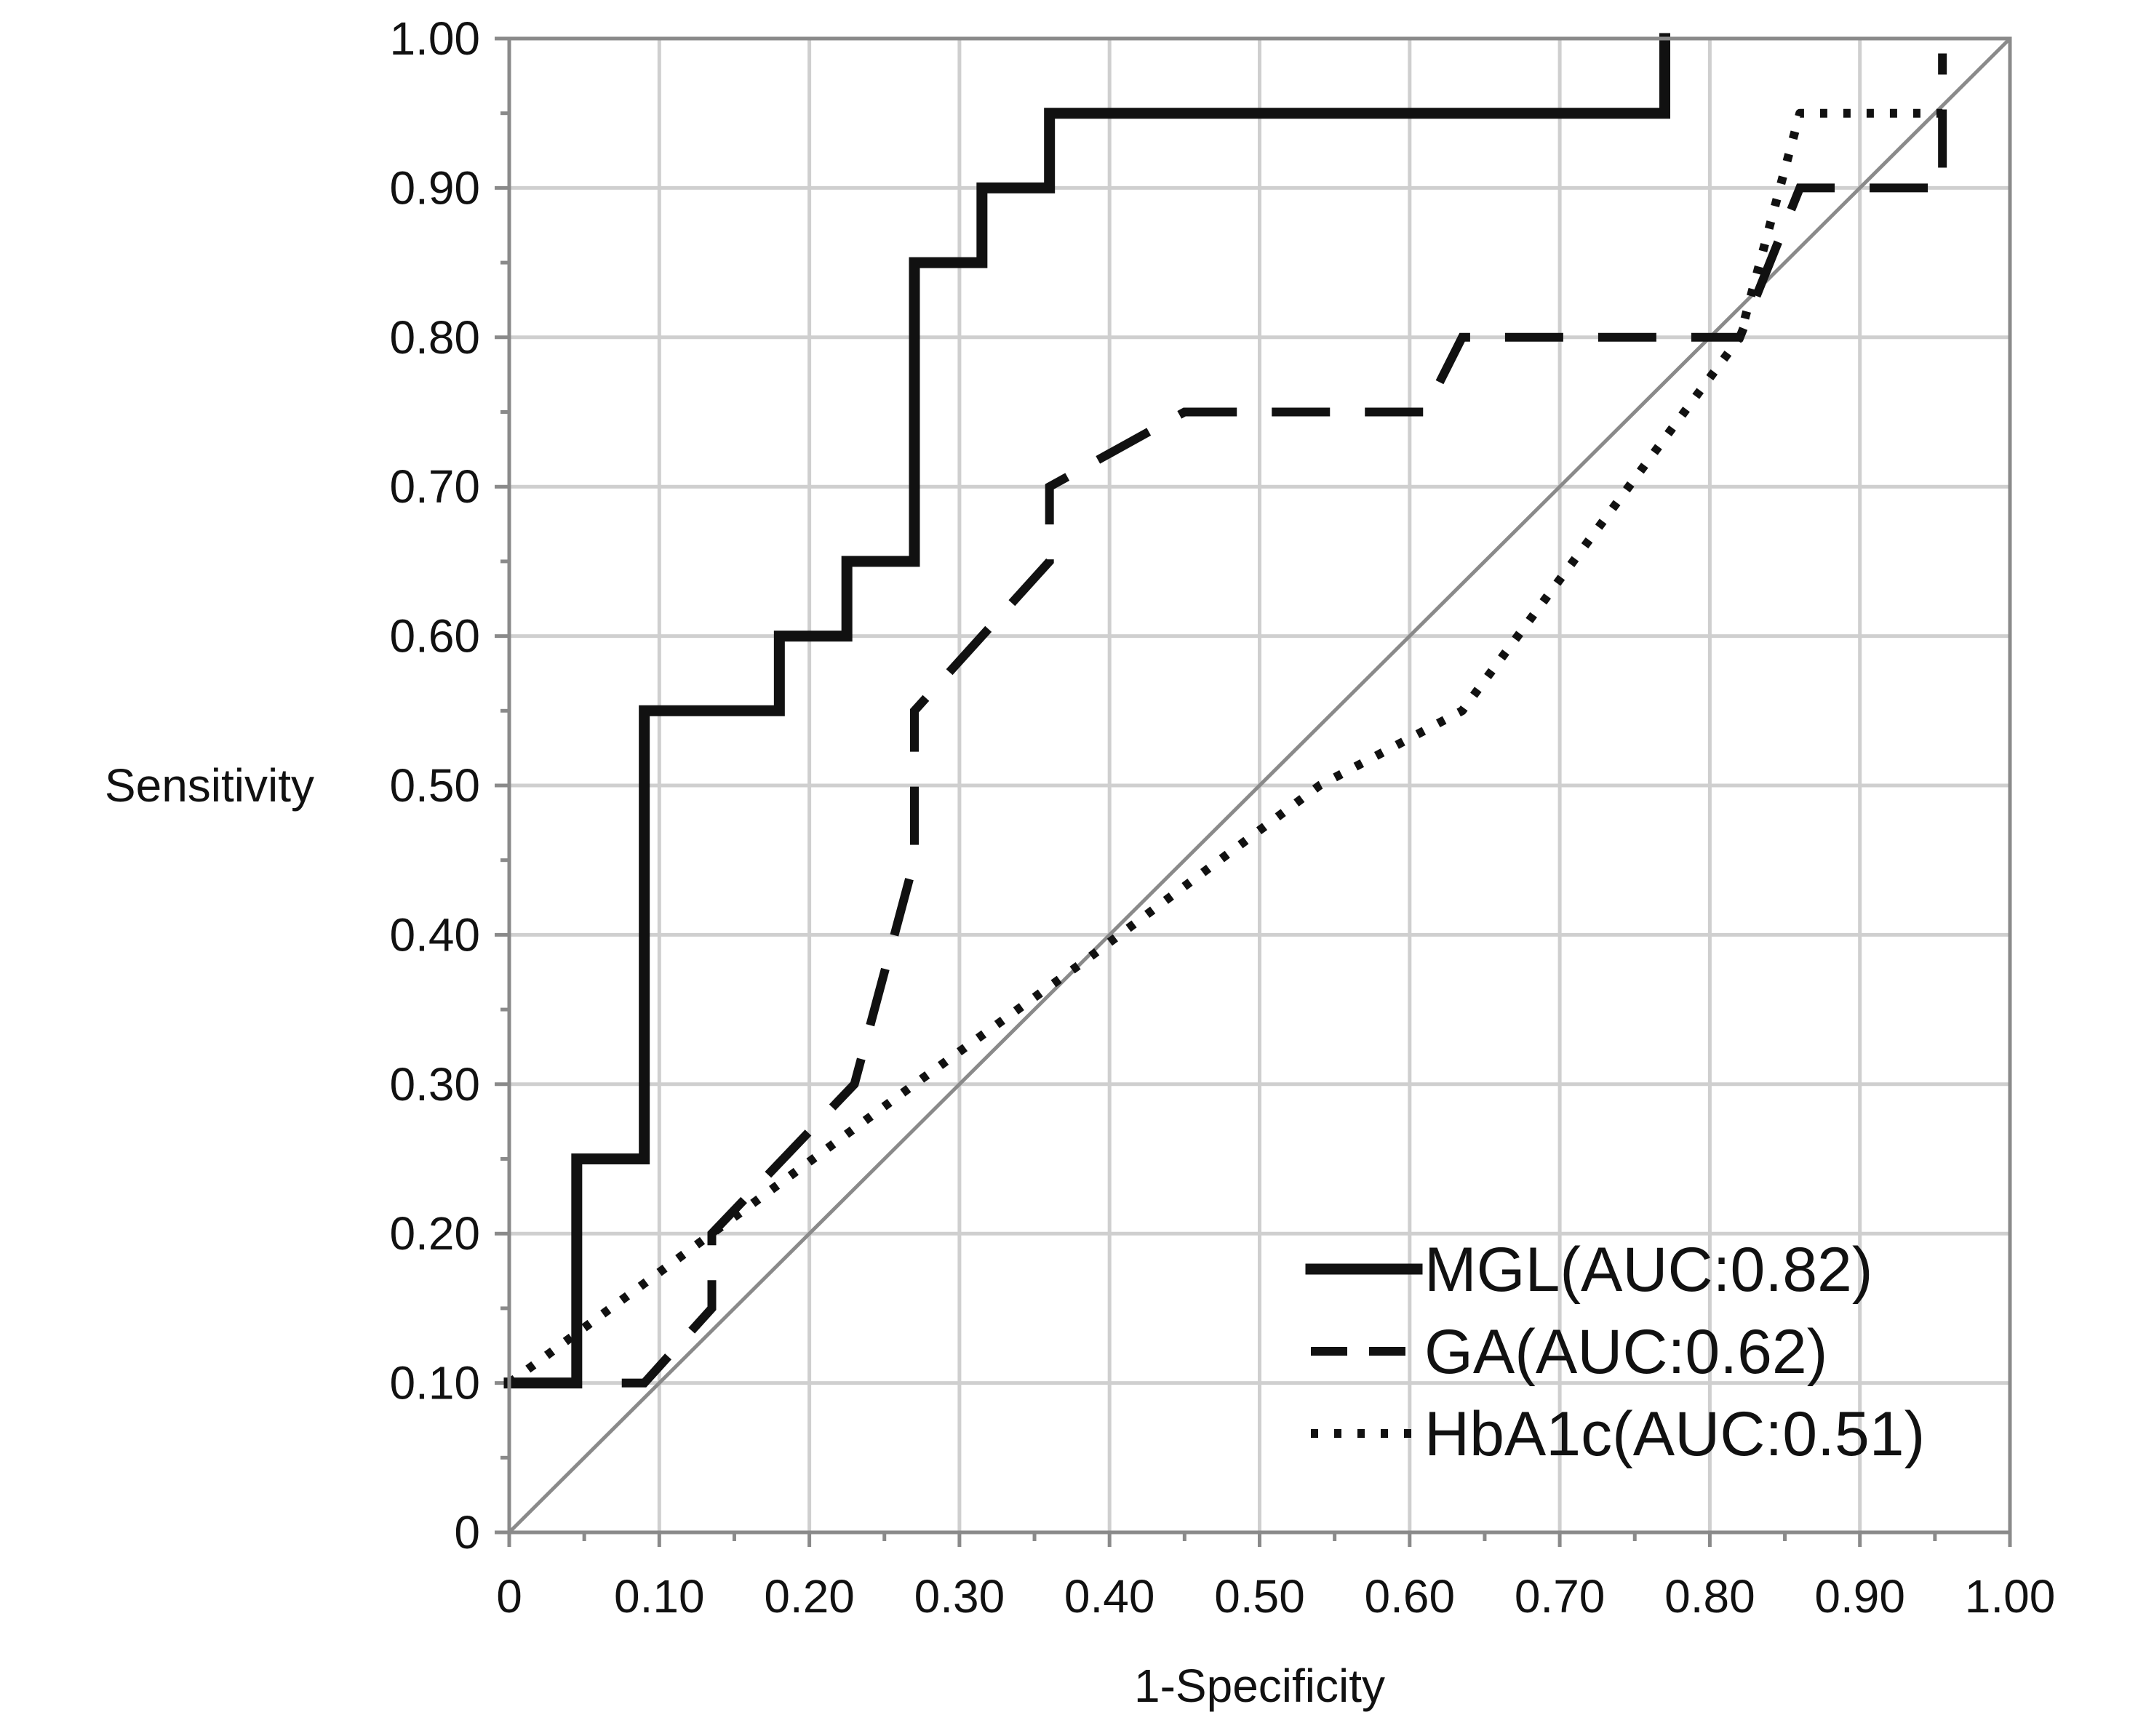 This screenshot has height=1736, width=2146. What do you see at coordinates (467, 1532) in the screenshot?
I see `y-tick-label: 0` at bounding box center [467, 1532].